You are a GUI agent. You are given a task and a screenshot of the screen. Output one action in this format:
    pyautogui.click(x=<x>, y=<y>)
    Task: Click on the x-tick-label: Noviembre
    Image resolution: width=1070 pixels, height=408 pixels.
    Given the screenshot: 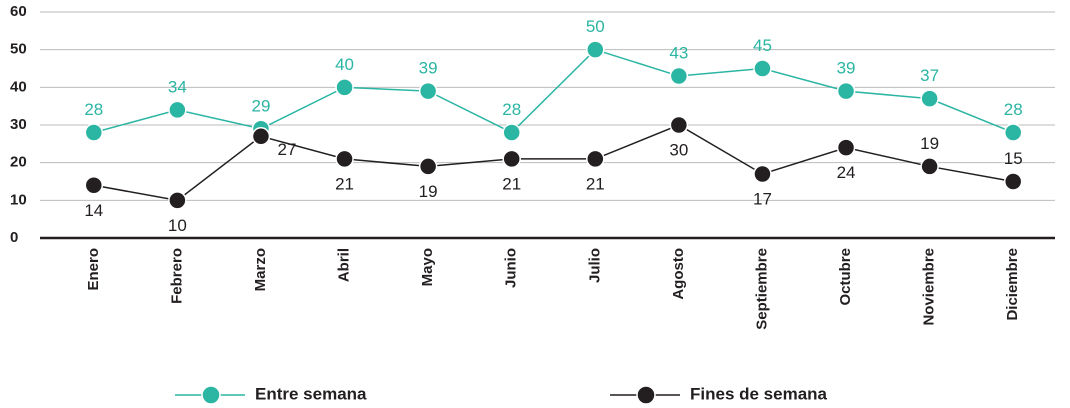 What is the action you would take?
    pyautogui.click(x=929, y=287)
    